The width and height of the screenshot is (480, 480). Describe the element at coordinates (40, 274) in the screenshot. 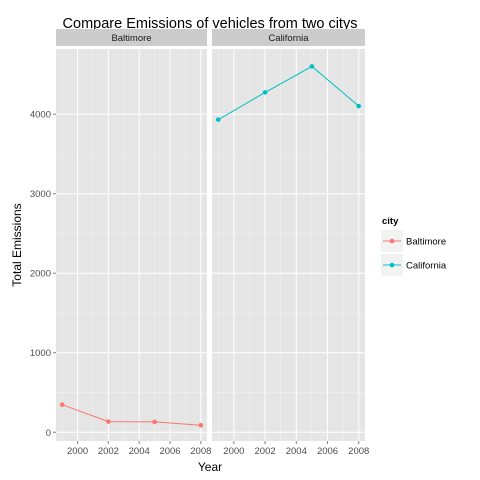

I see `y-tick-label: 2000` at that location.